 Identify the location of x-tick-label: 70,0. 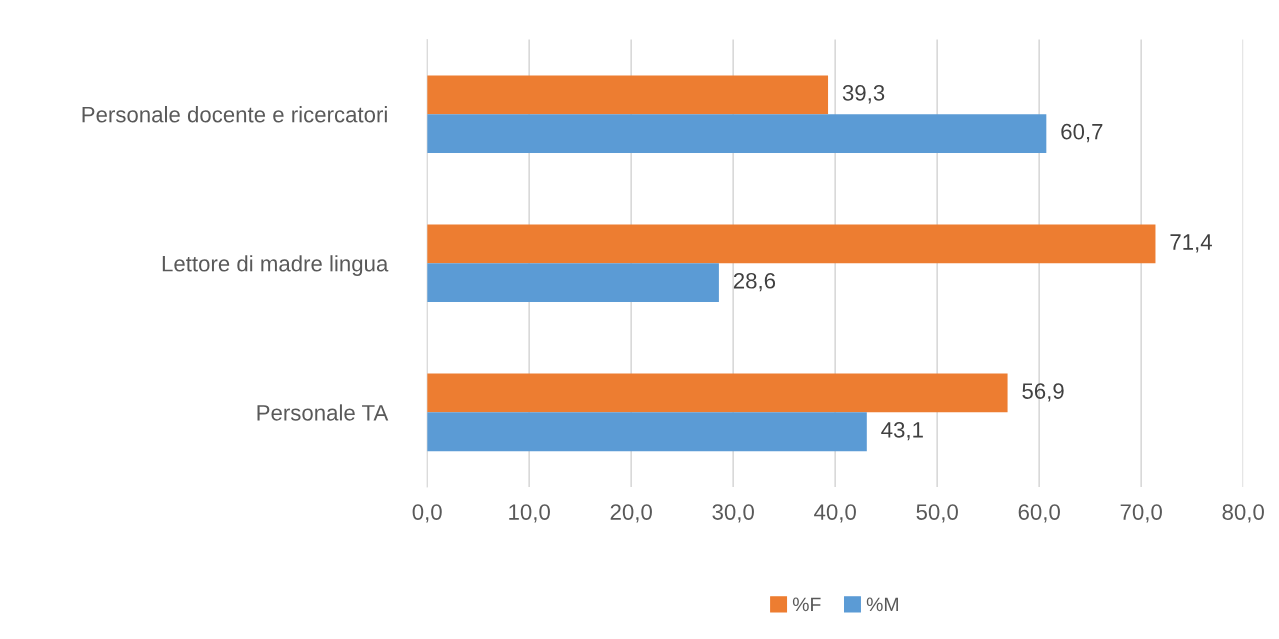
(1141, 513).